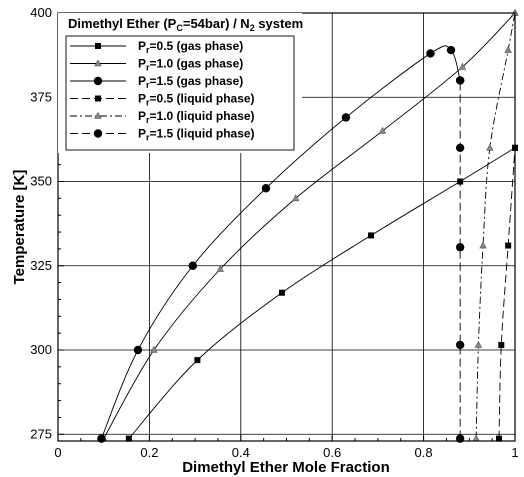 This screenshot has height=477, width=524. What do you see at coordinates (41, 433) in the screenshot?
I see `y-tick-label: 275` at bounding box center [41, 433].